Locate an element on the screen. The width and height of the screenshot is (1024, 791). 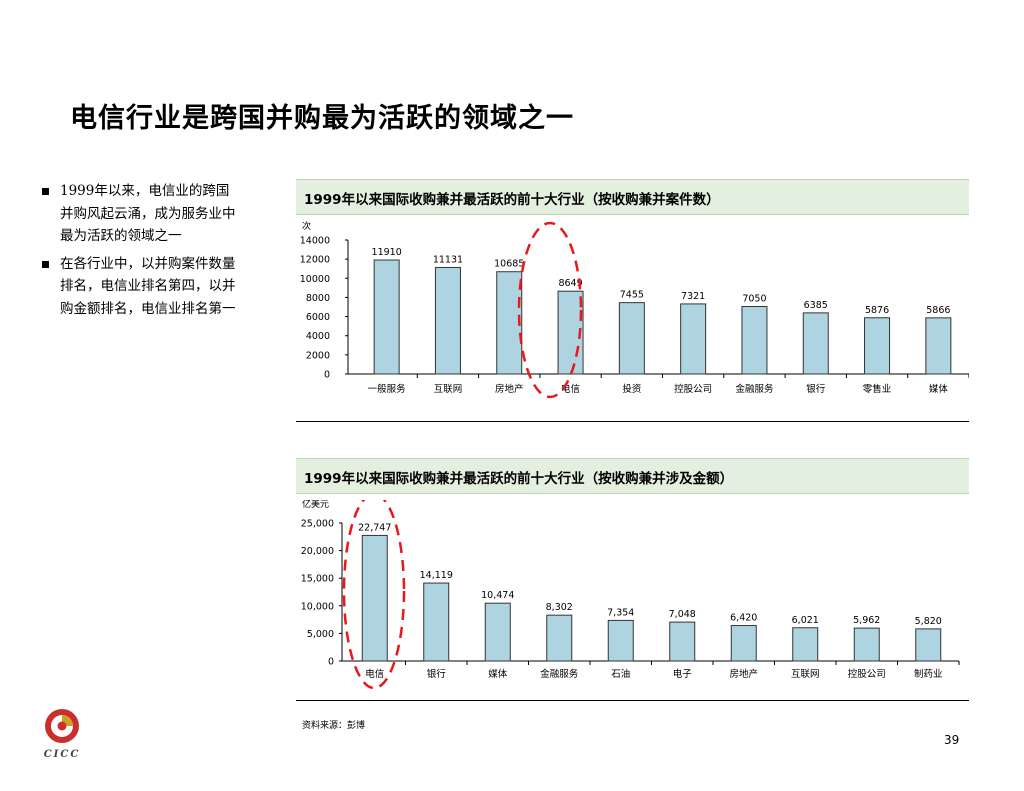
bullet-text: 1999年以来，电信业的跨国并购风起云涌，成为服务业中最为活跃的领域之一 is located at coordinates (148, 213).